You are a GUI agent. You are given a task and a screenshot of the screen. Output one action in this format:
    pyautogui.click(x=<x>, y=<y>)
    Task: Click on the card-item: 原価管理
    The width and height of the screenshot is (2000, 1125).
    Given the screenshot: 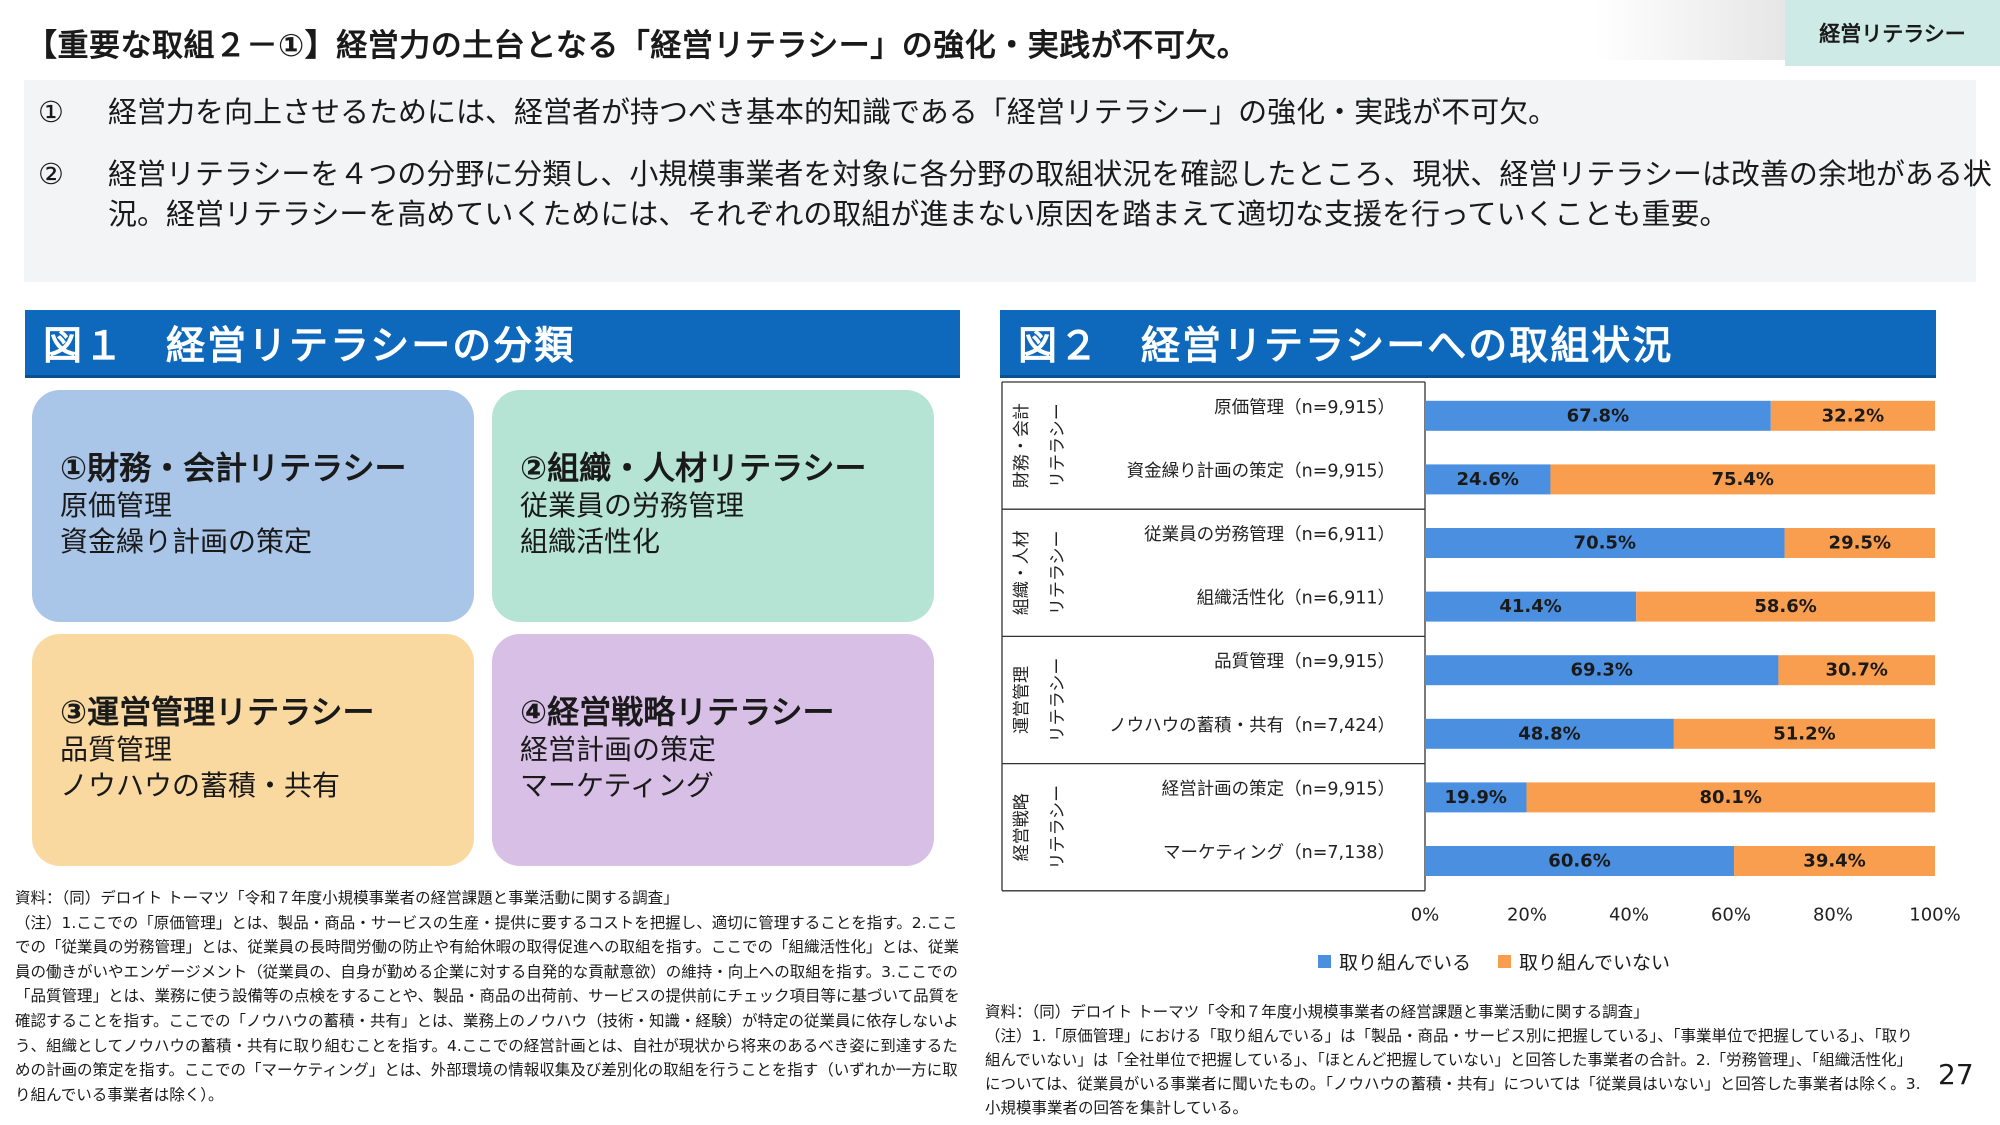 What is the action you would take?
    pyautogui.click(x=116, y=505)
    